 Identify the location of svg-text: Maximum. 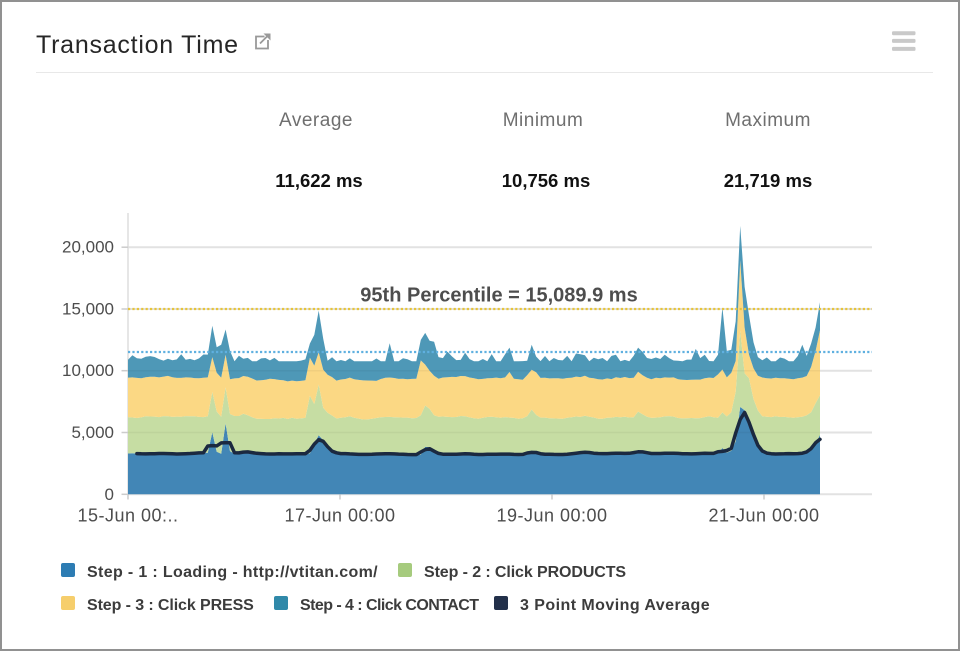
(768, 120).